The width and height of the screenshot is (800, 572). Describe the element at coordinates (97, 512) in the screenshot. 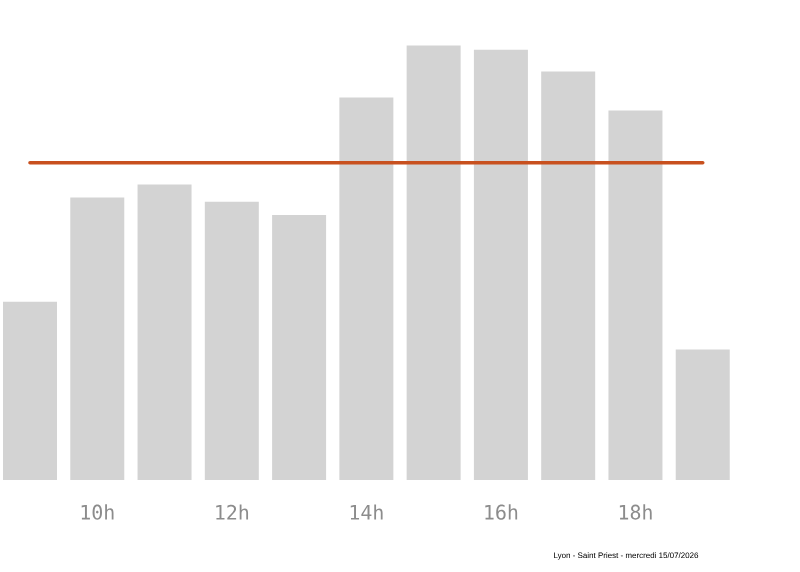

I see `x-tick-label: 10h` at that location.